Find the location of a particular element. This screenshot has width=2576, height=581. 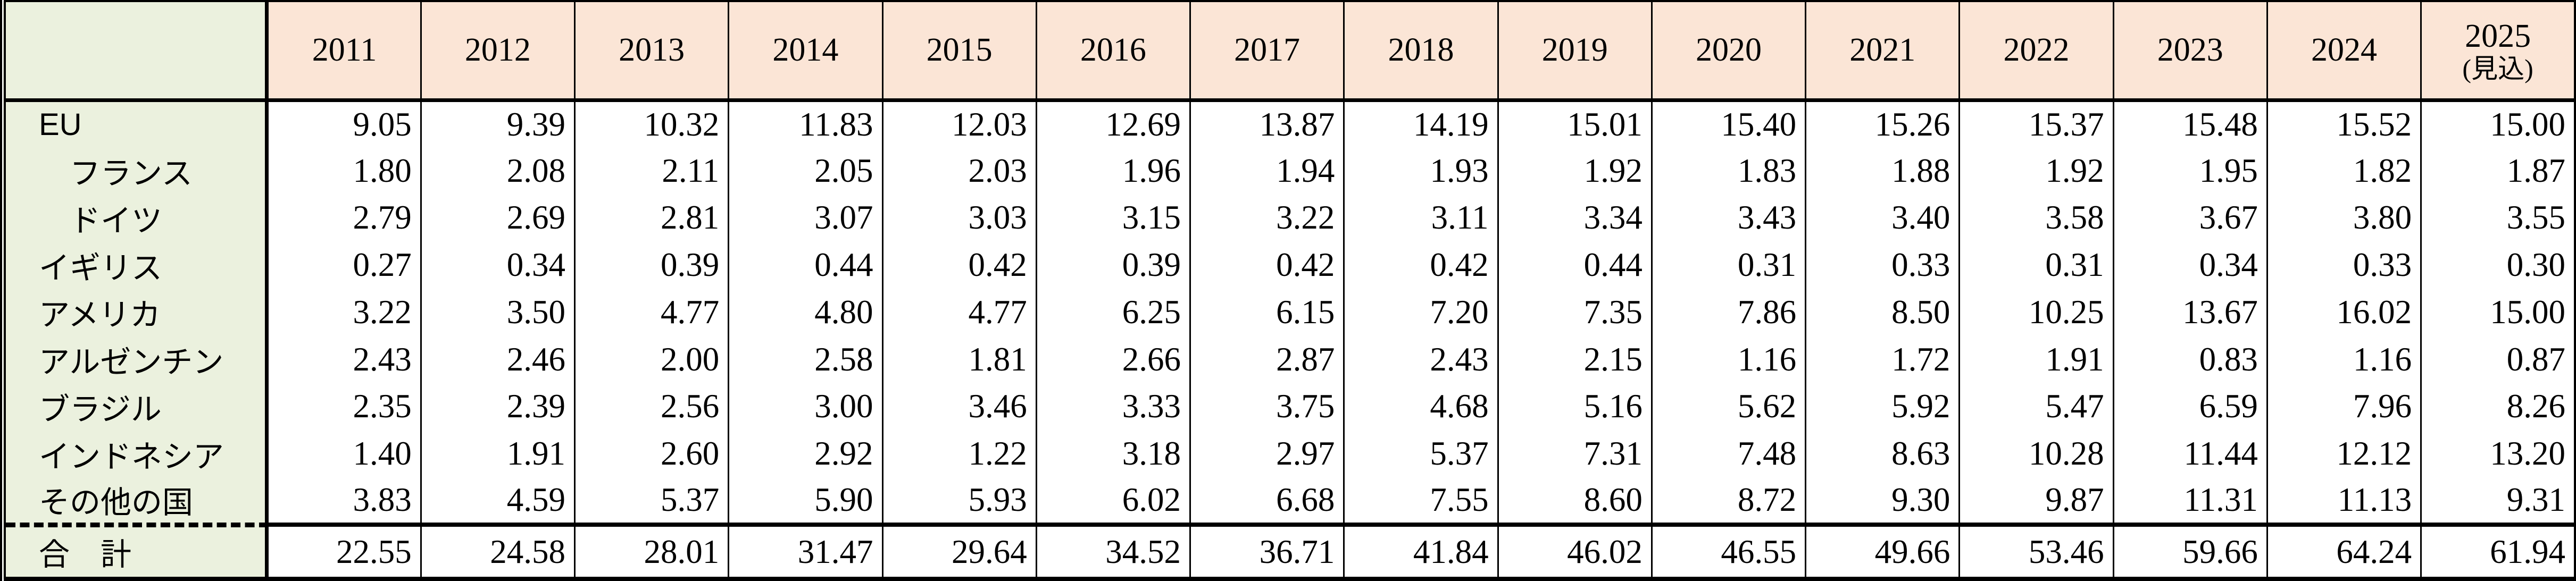

value-cell-2024: 11.13 is located at coordinates (2344, 501).